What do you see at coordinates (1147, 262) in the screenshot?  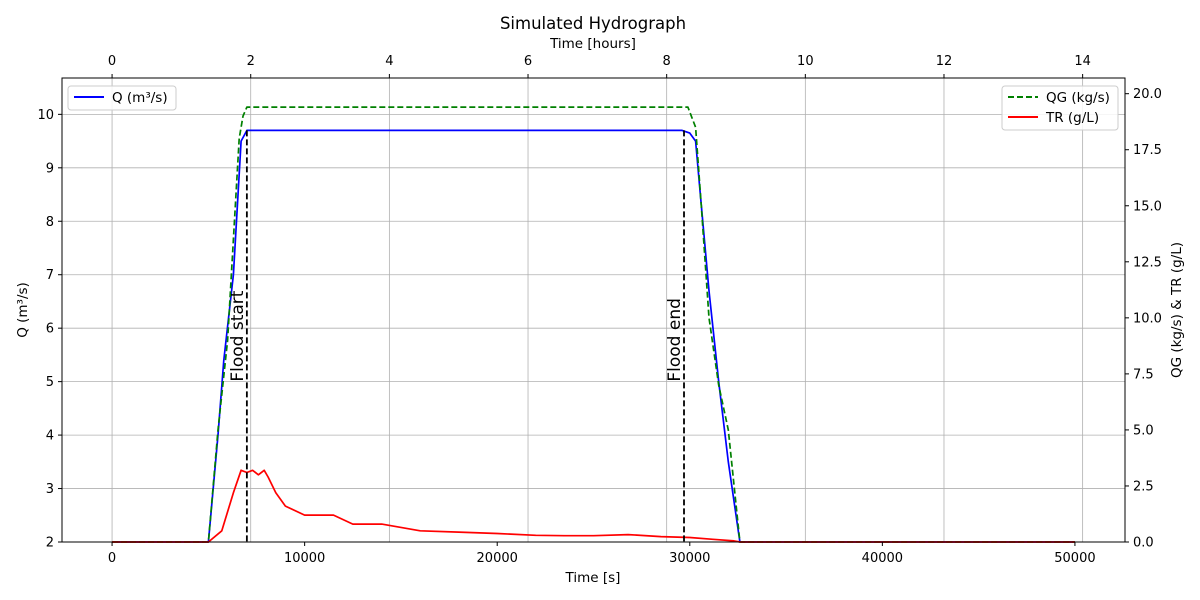 I see `y-right-tick-label: 12.5` at bounding box center [1147, 262].